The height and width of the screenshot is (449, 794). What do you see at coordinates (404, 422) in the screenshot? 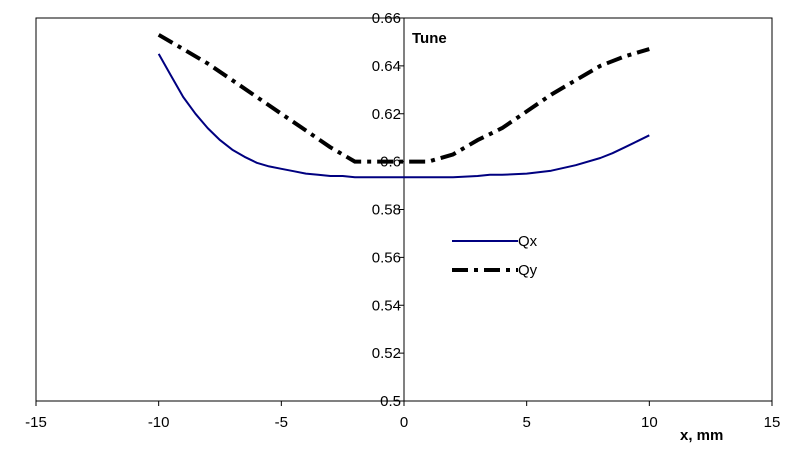
I see `x-tick-label: 0` at bounding box center [404, 422].